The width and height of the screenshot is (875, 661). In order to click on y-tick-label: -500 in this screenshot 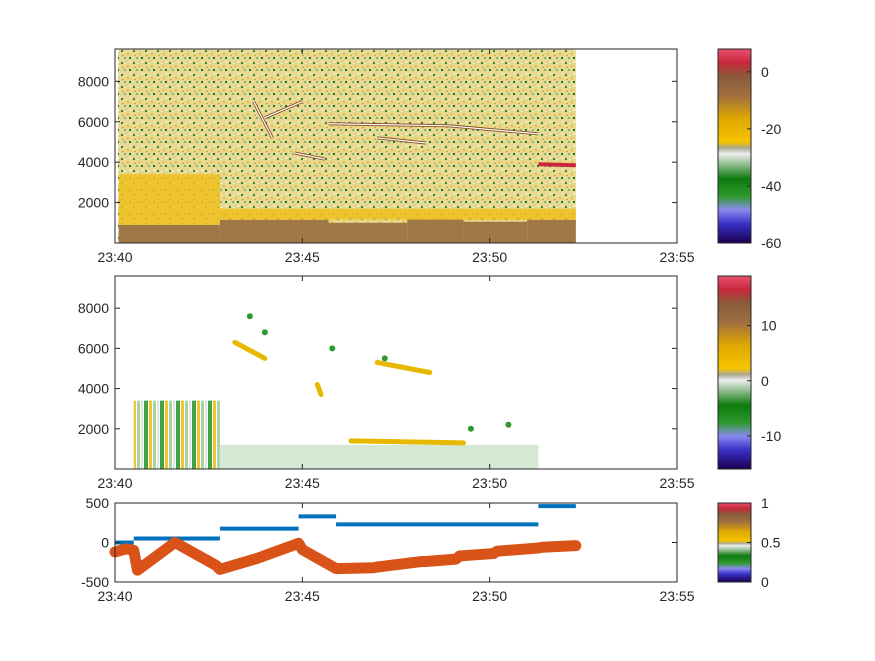, I will do `click(95, 582)`.